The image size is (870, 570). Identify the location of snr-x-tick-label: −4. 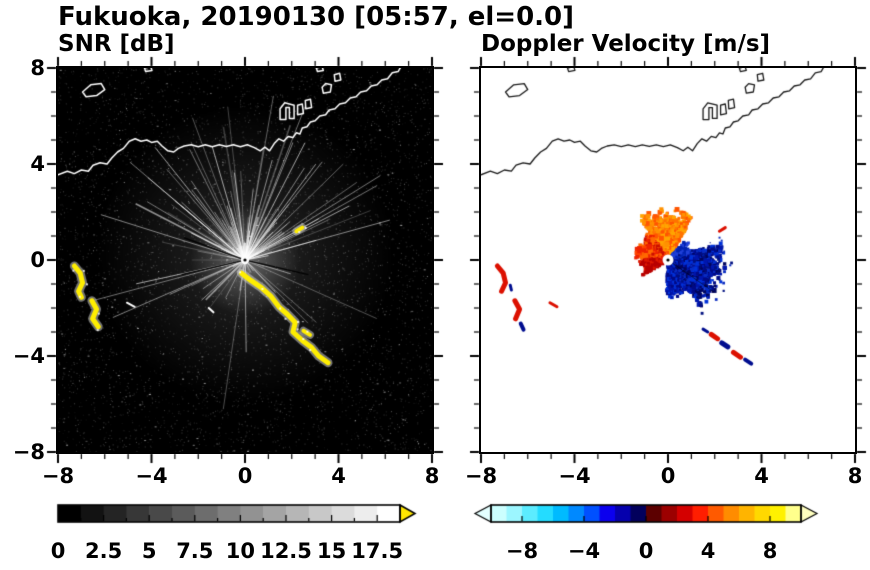
(151, 476).